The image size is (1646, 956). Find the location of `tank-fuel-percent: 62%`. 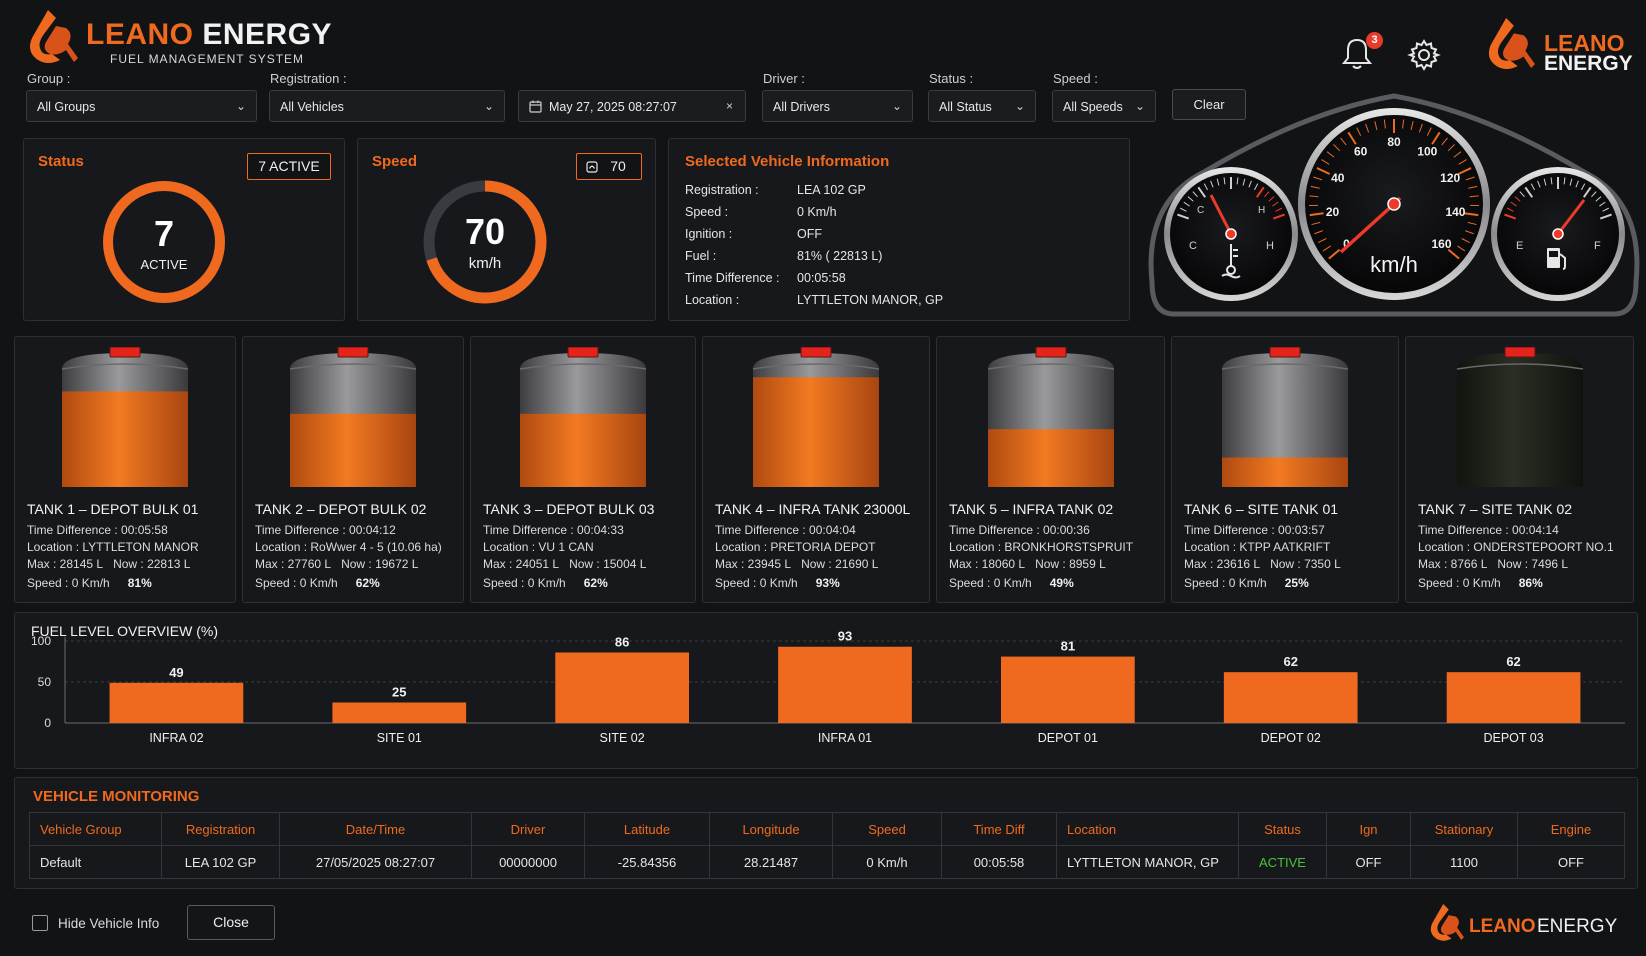

tank-fuel-percent: 62% is located at coordinates (367, 583).